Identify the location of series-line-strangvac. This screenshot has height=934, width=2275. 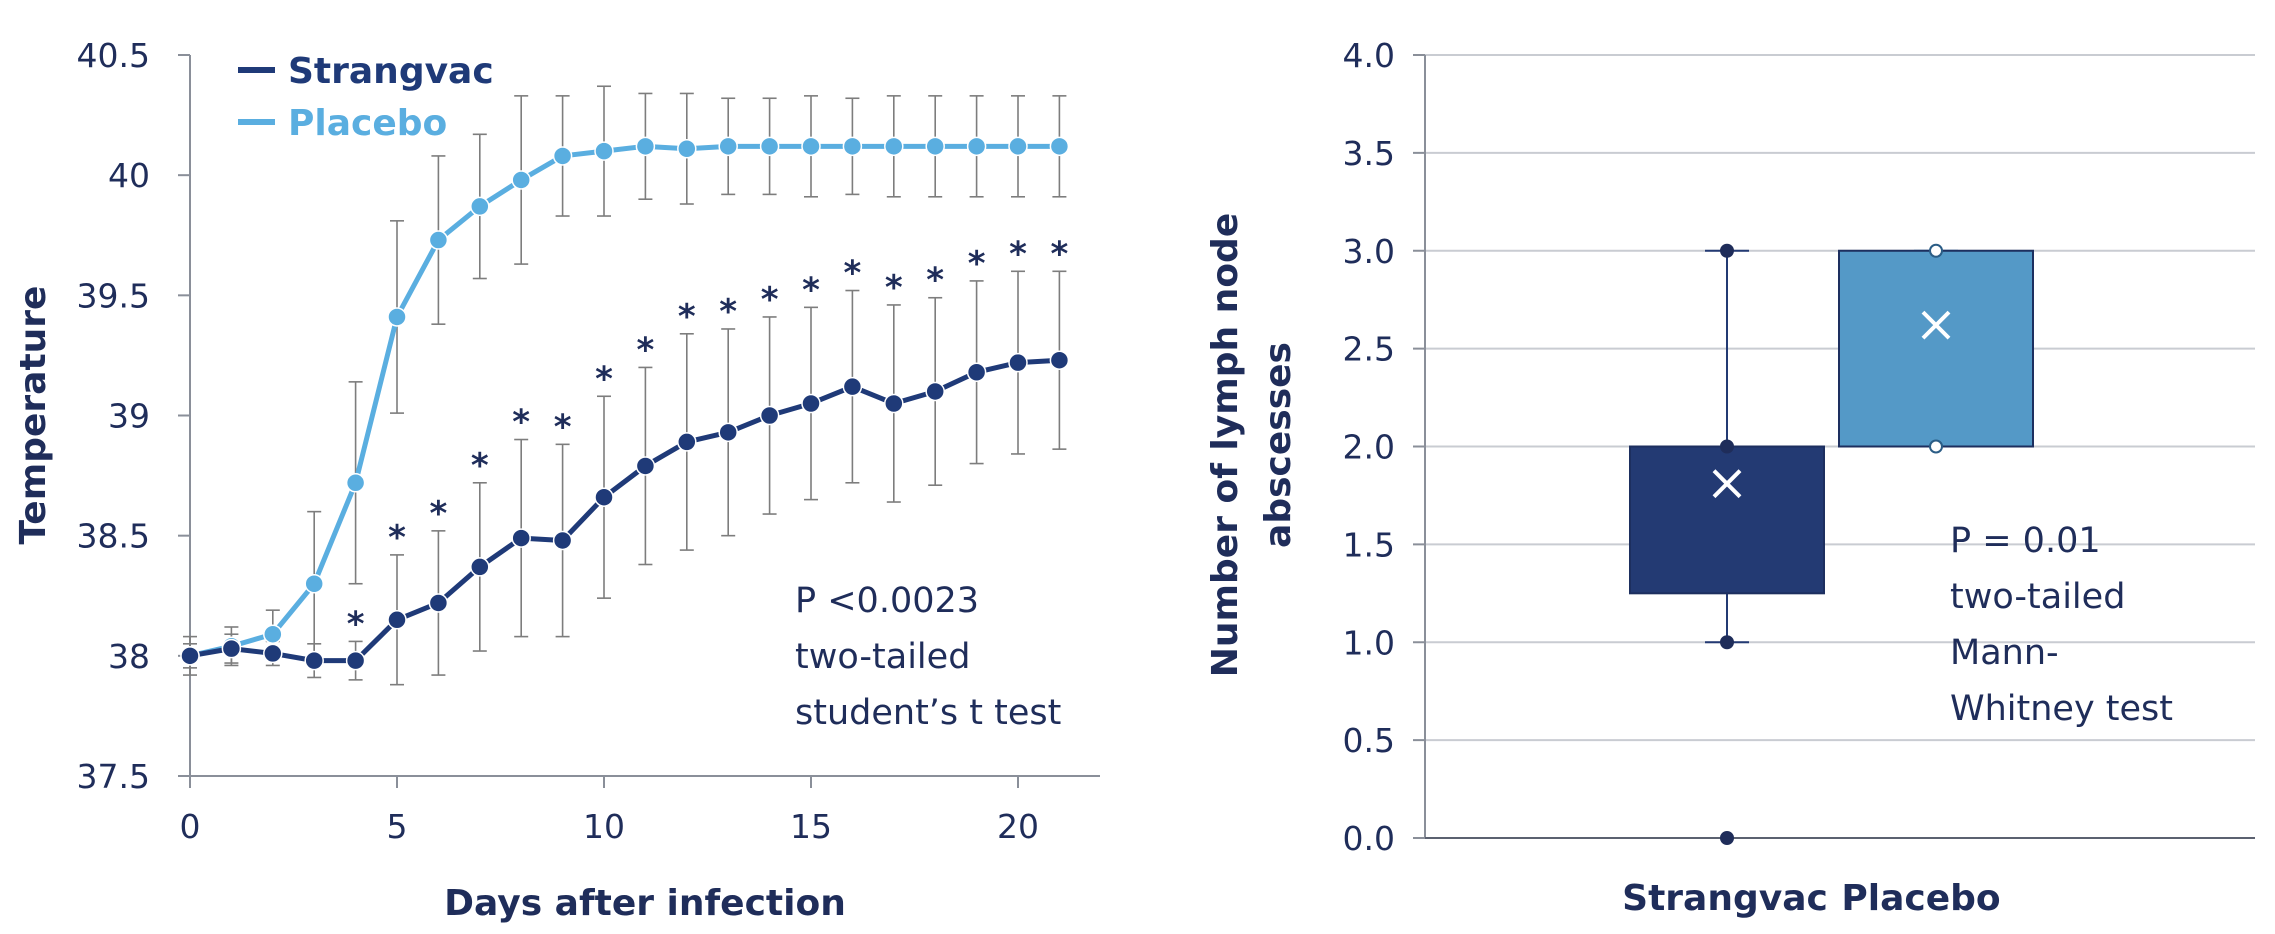
(624, 510).